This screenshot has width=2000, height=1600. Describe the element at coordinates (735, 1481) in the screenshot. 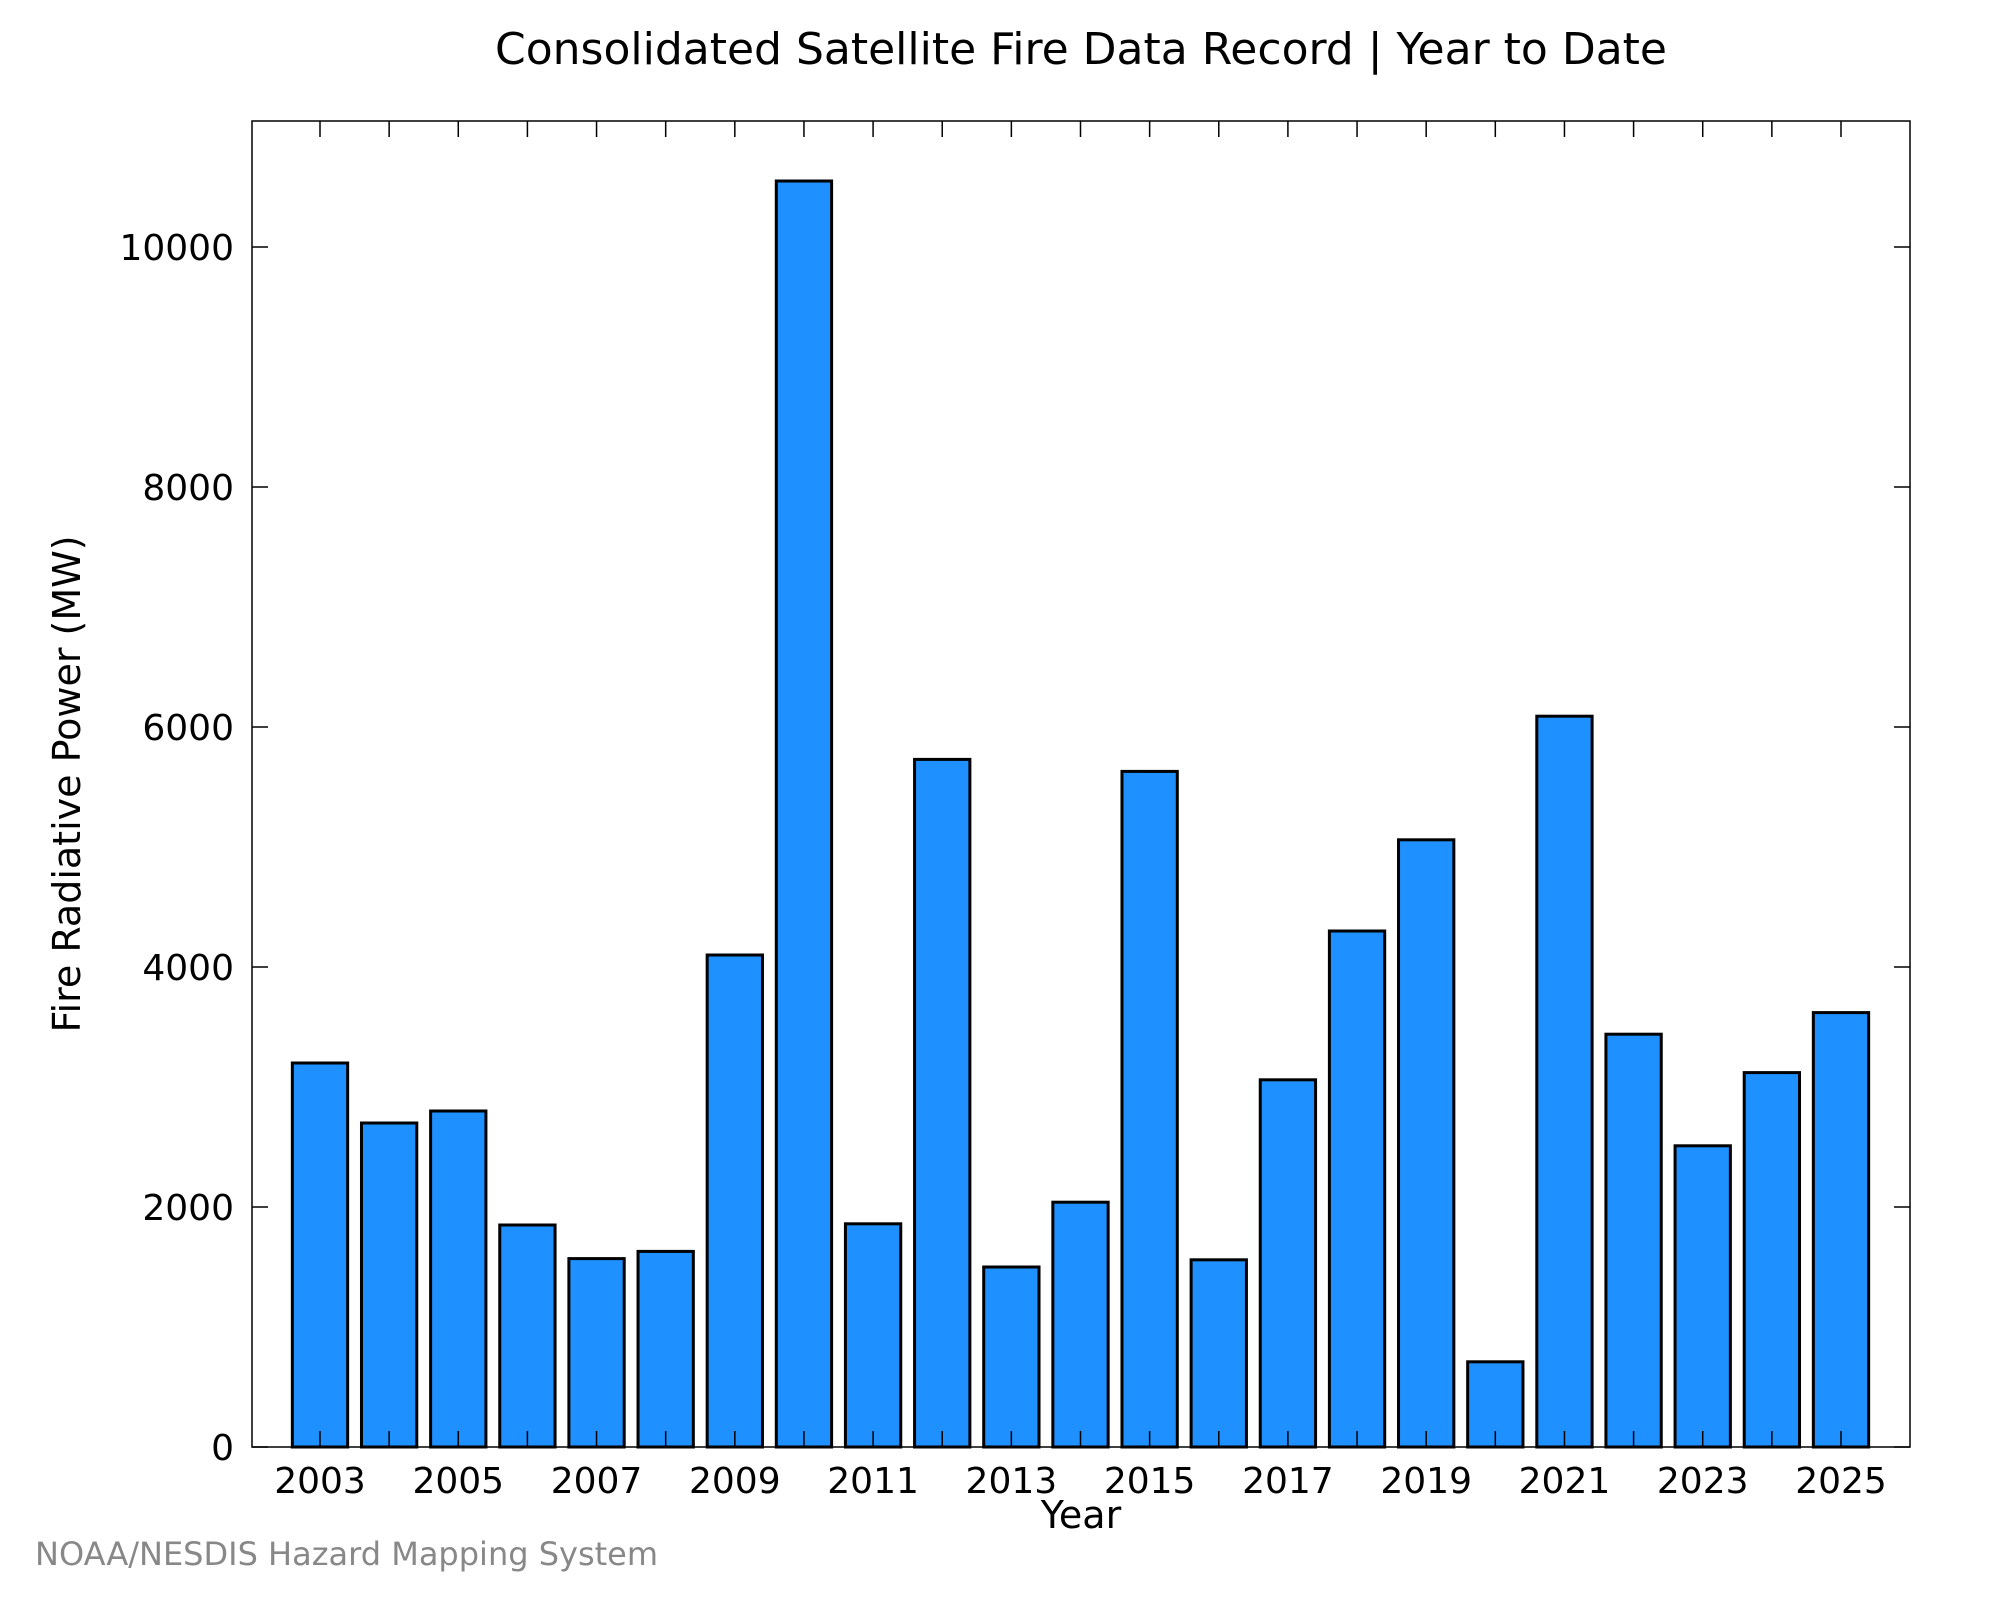

I see `x-tick-label: 2009` at that location.